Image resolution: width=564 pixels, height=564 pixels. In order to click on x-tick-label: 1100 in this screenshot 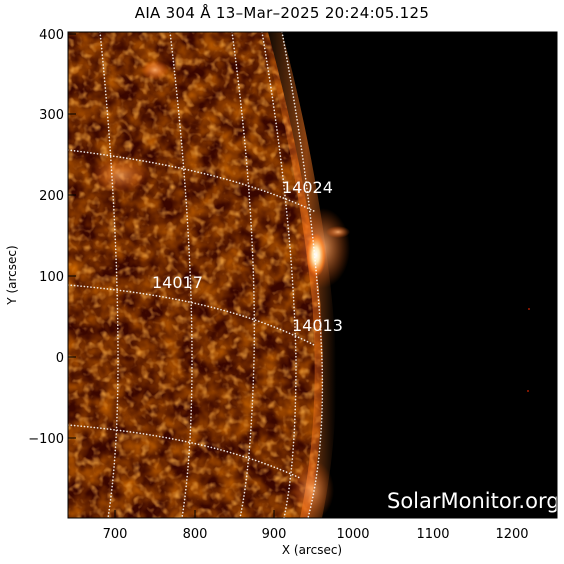, I will do `click(432, 534)`.